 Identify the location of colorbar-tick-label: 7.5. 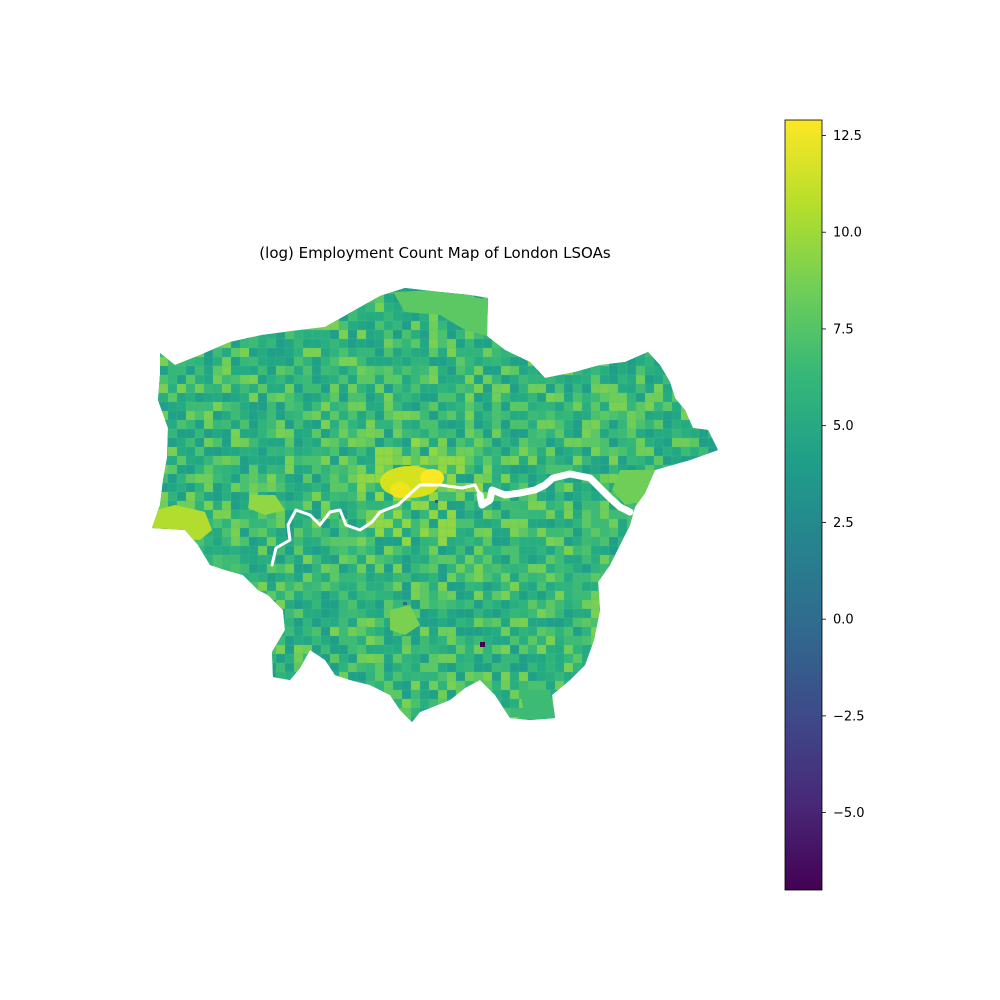
(843, 329).